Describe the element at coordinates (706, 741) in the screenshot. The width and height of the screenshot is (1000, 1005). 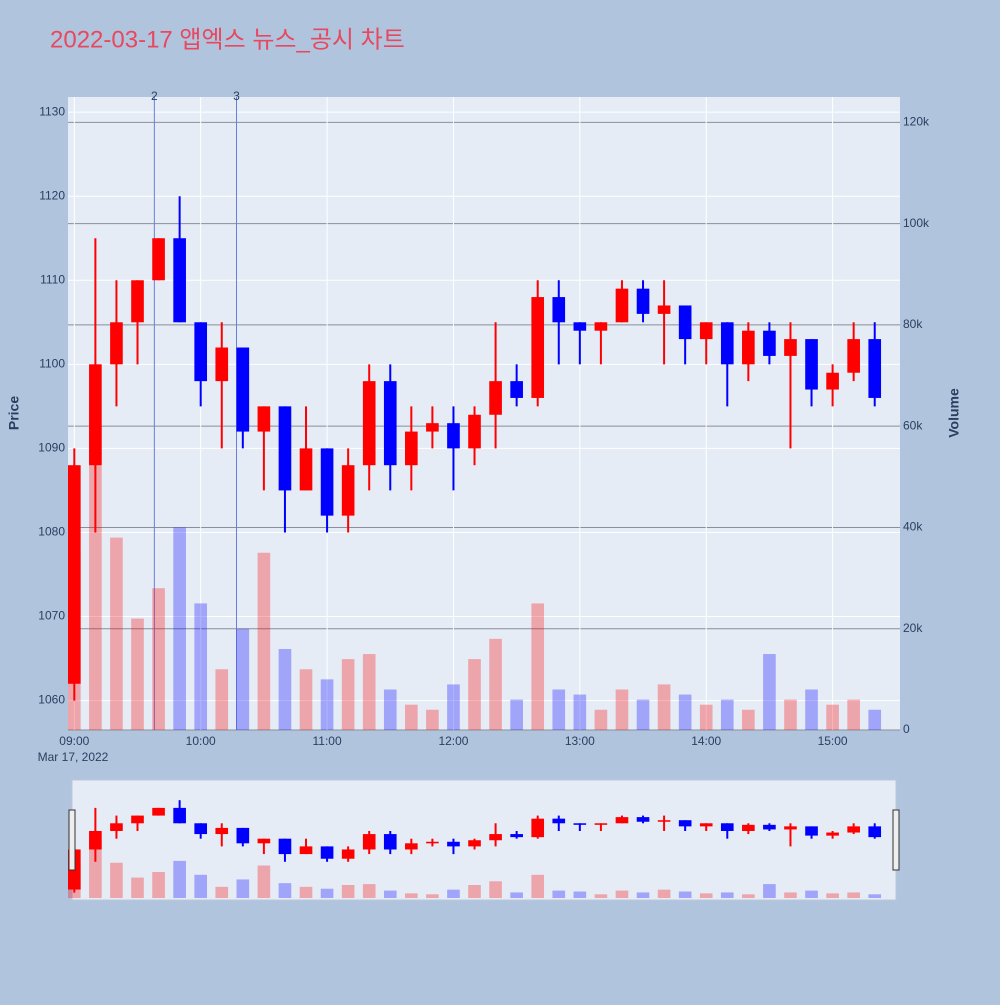
I see `x-tick-label: 14:00` at that location.